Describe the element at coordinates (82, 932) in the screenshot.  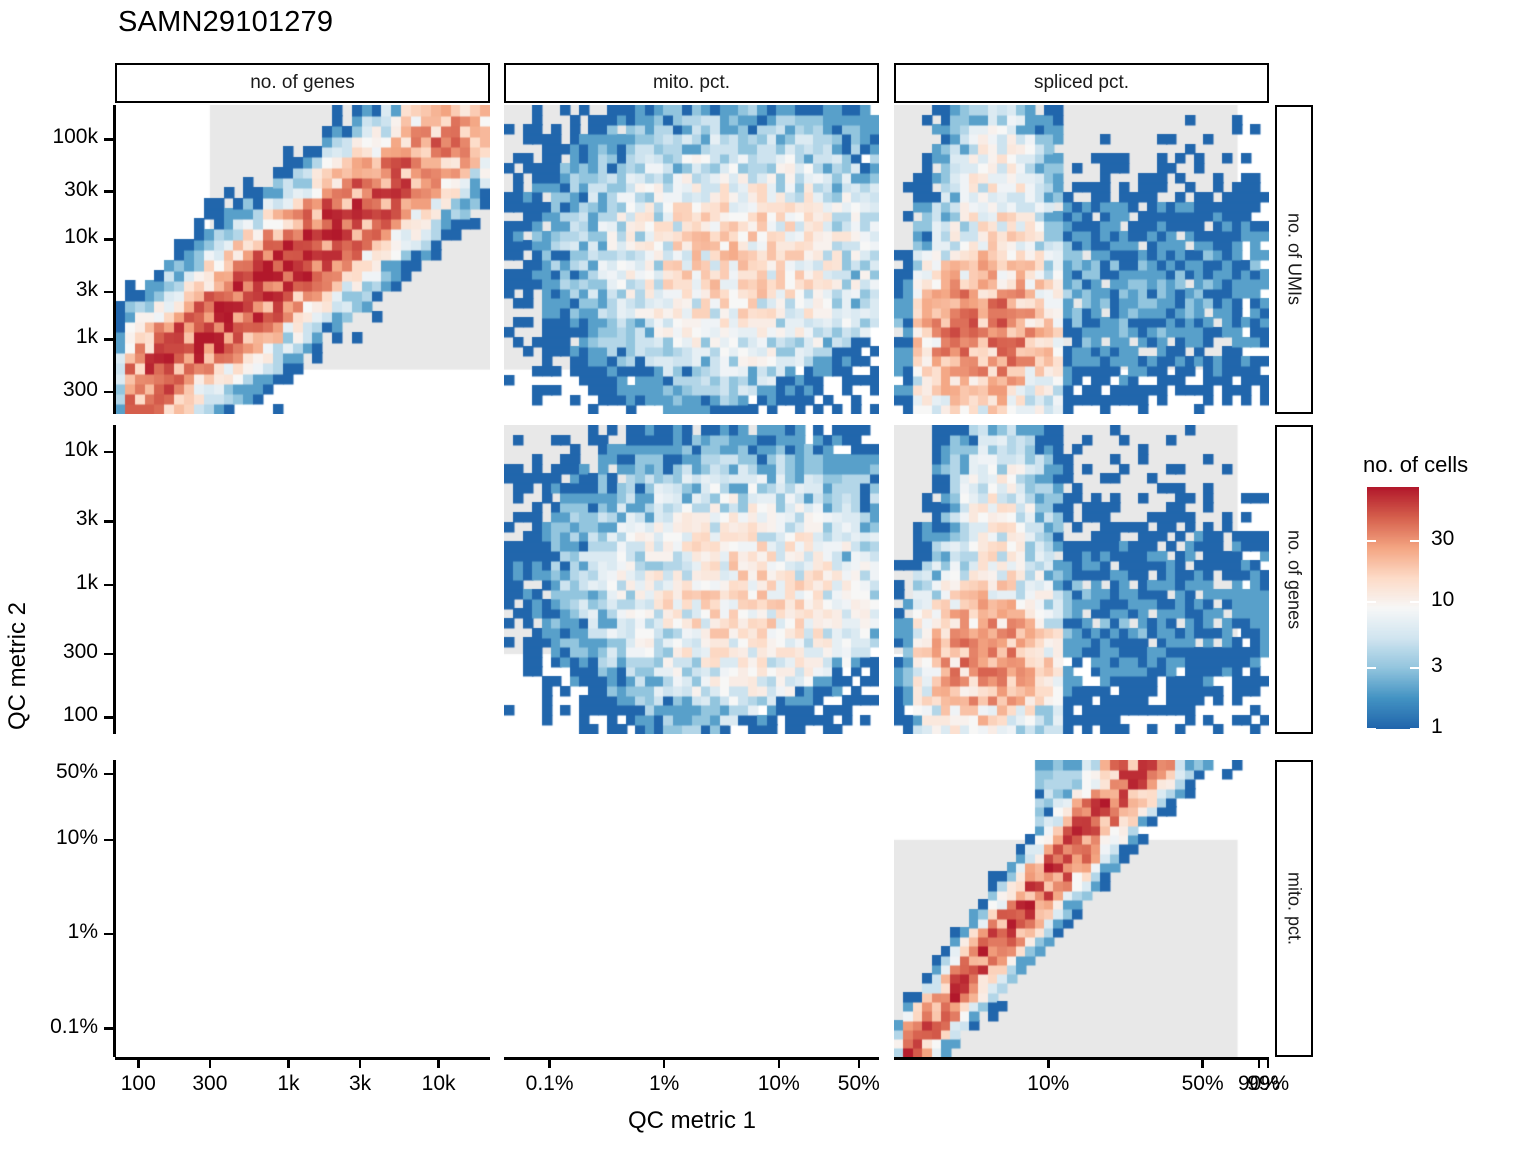
I see `y-tick-label-mito-2: 1%` at that location.